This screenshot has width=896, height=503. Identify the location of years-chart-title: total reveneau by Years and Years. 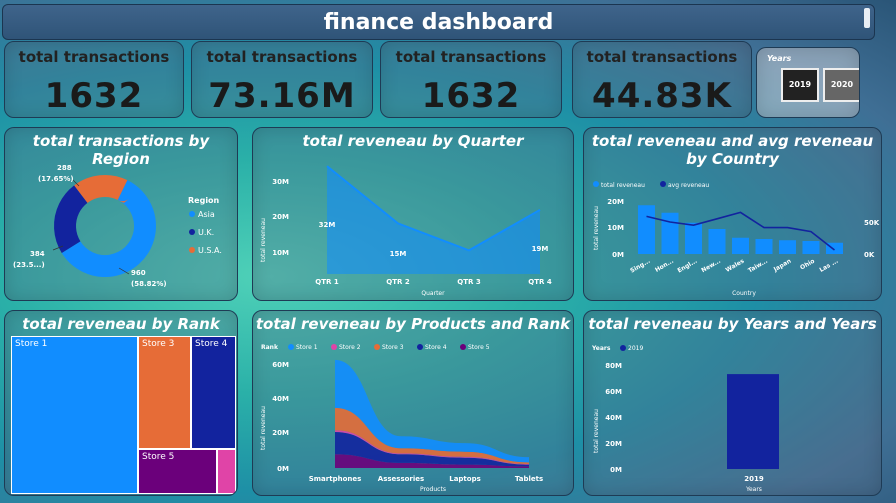
(732, 324).